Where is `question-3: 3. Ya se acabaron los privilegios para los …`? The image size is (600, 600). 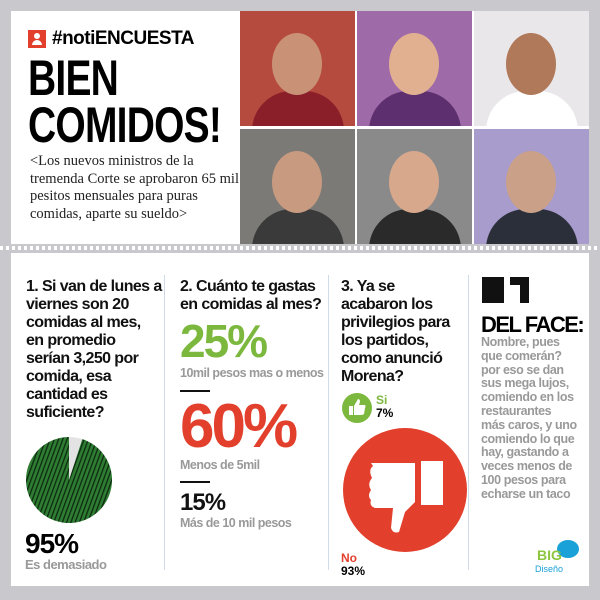
question-3: 3. Ya se acabaron los privilegios para los … is located at coordinates (403, 332).